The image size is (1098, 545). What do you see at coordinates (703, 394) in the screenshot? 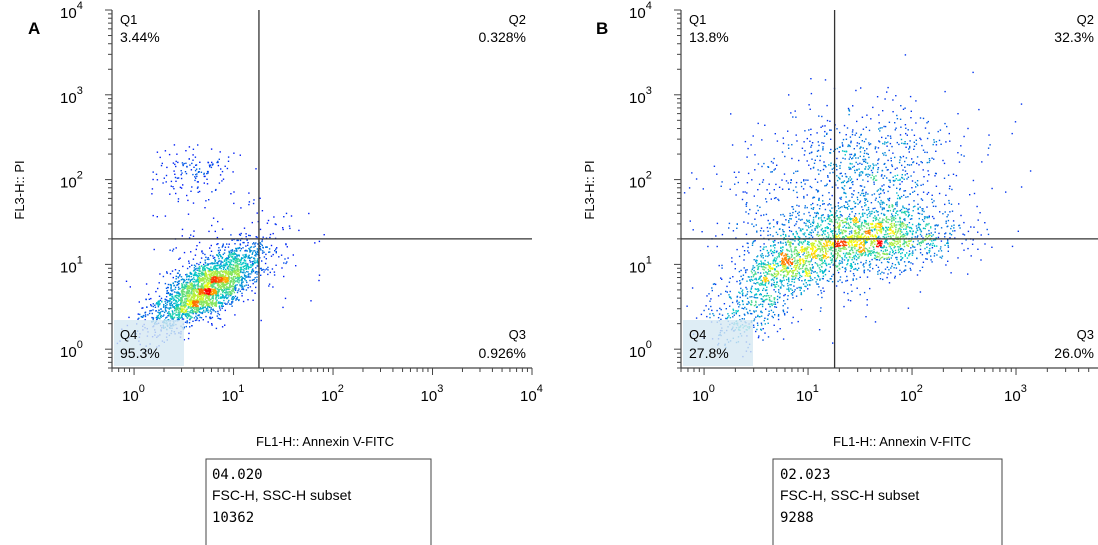
I see `x-tick-label: 10⁰` at bounding box center [703, 394].